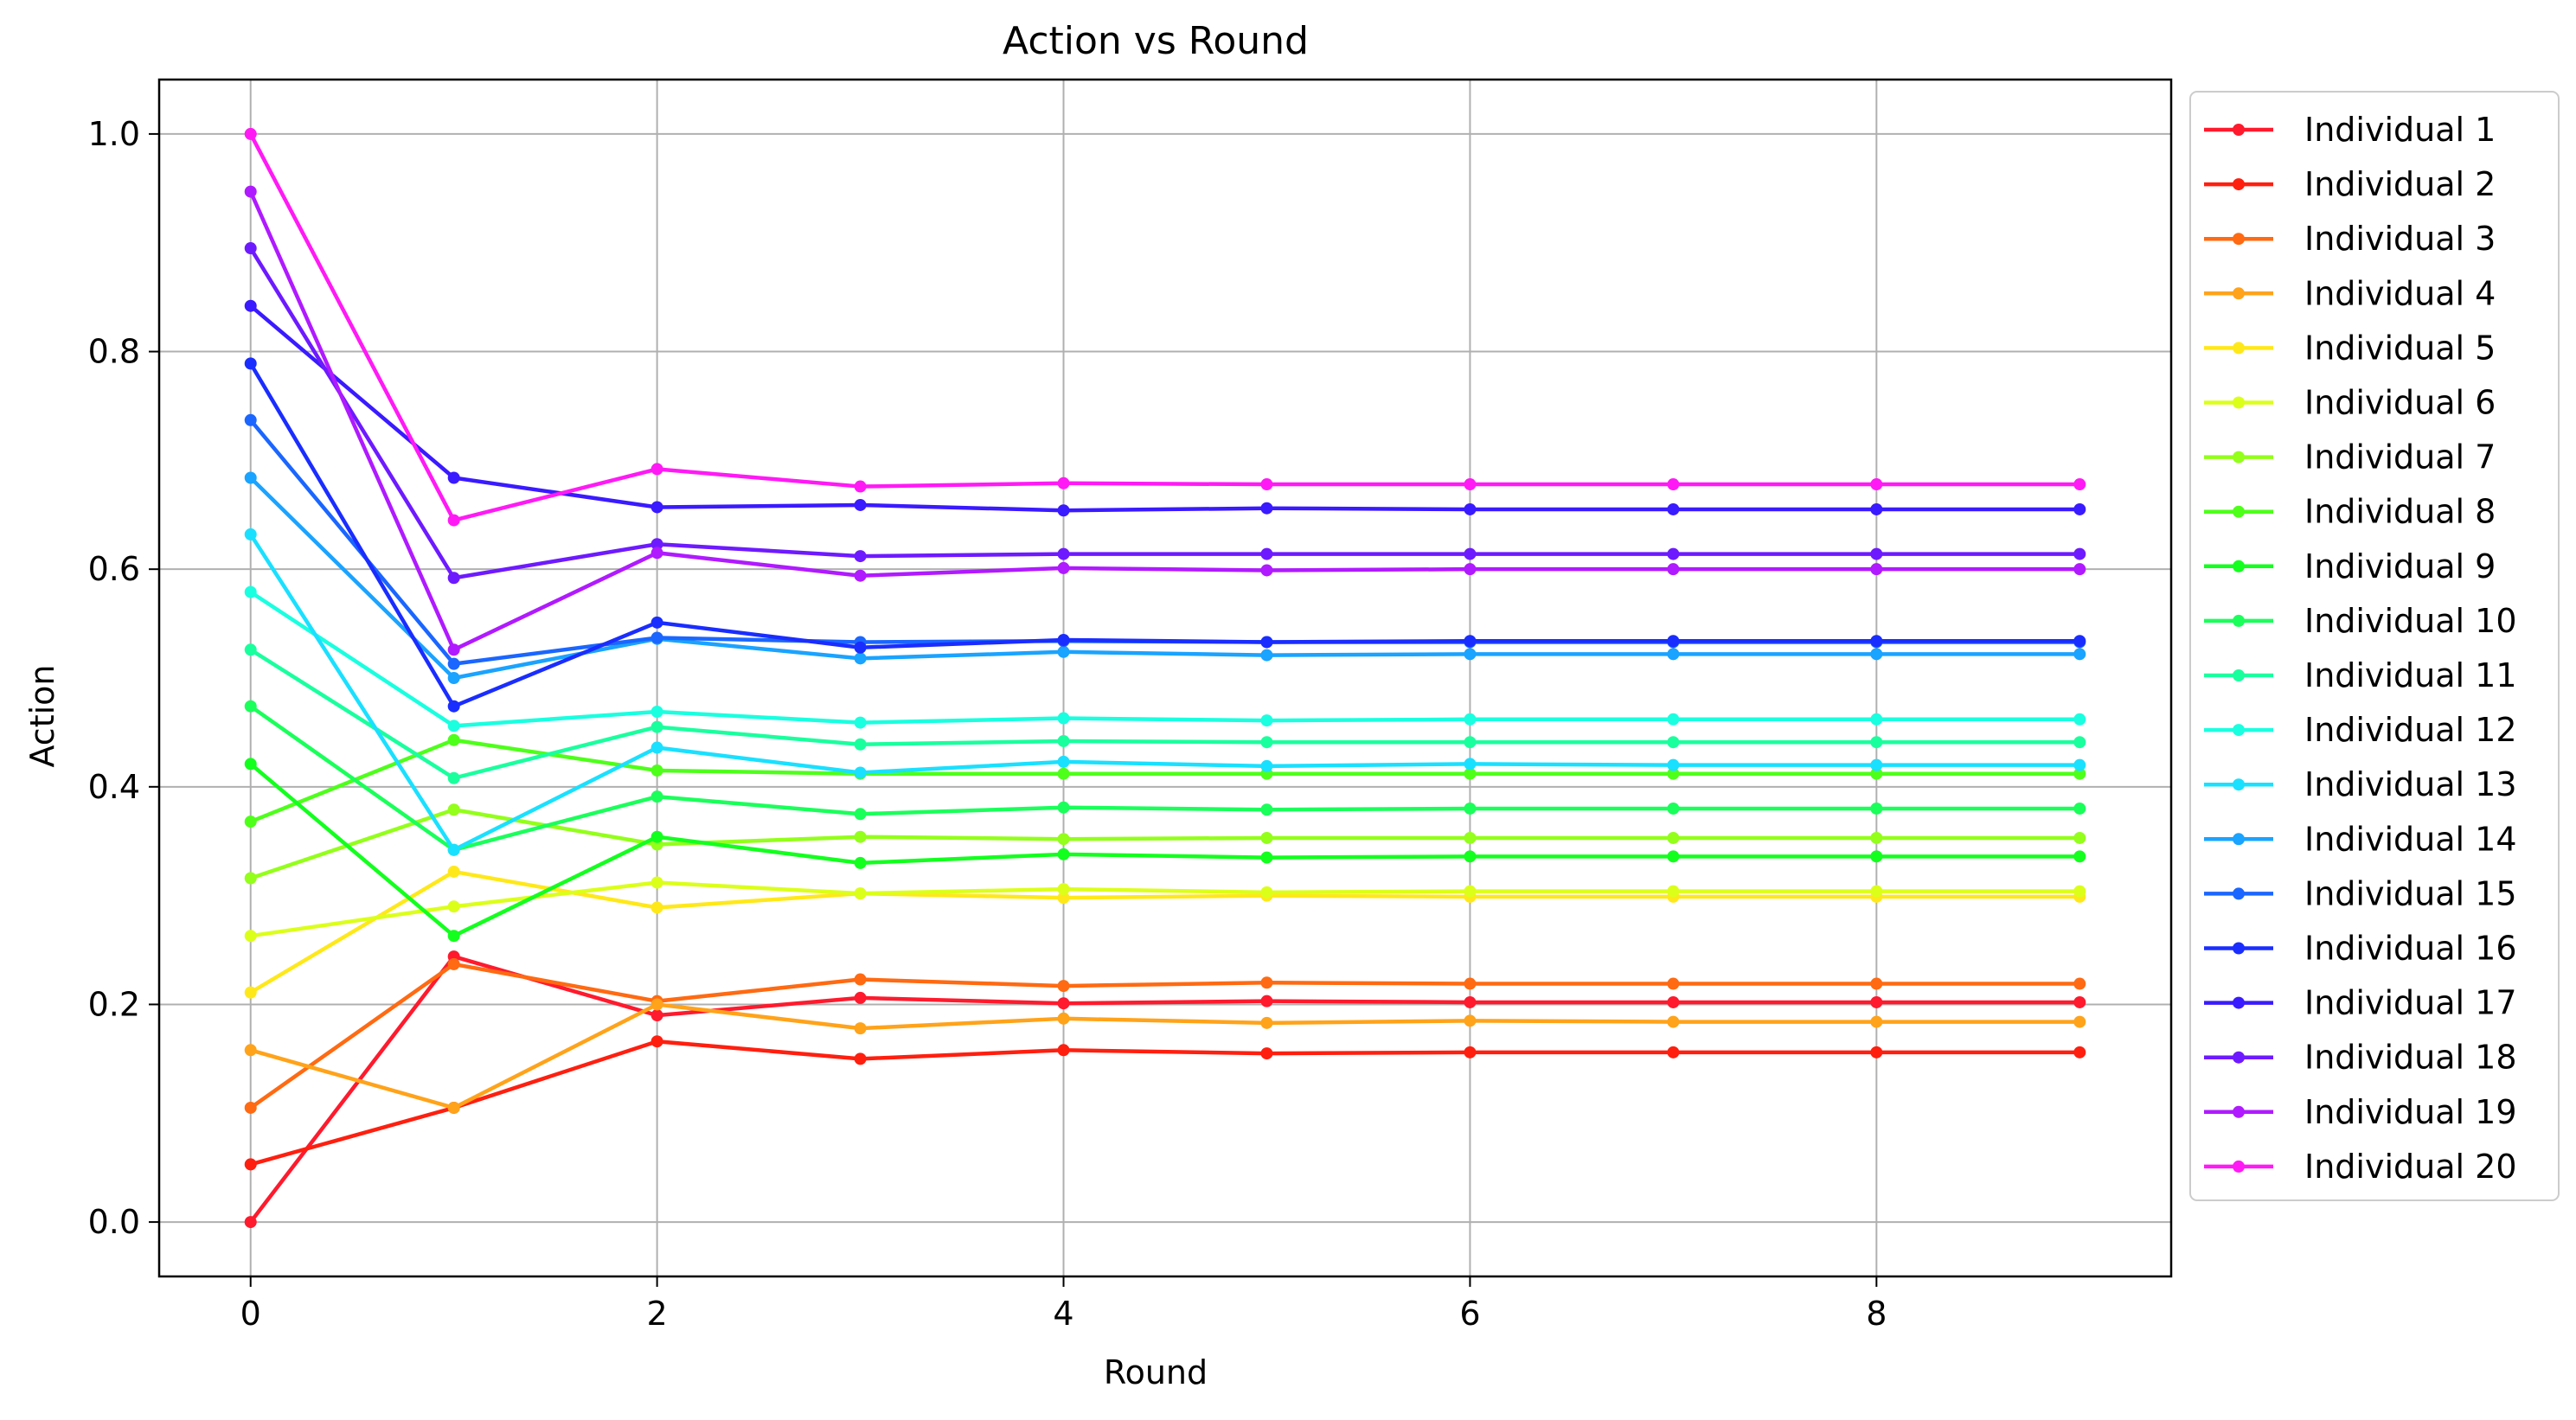  What do you see at coordinates (2360, 1112) in the screenshot?
I see `legend-item: Individual 19` at bounding box center [2360, 1112].